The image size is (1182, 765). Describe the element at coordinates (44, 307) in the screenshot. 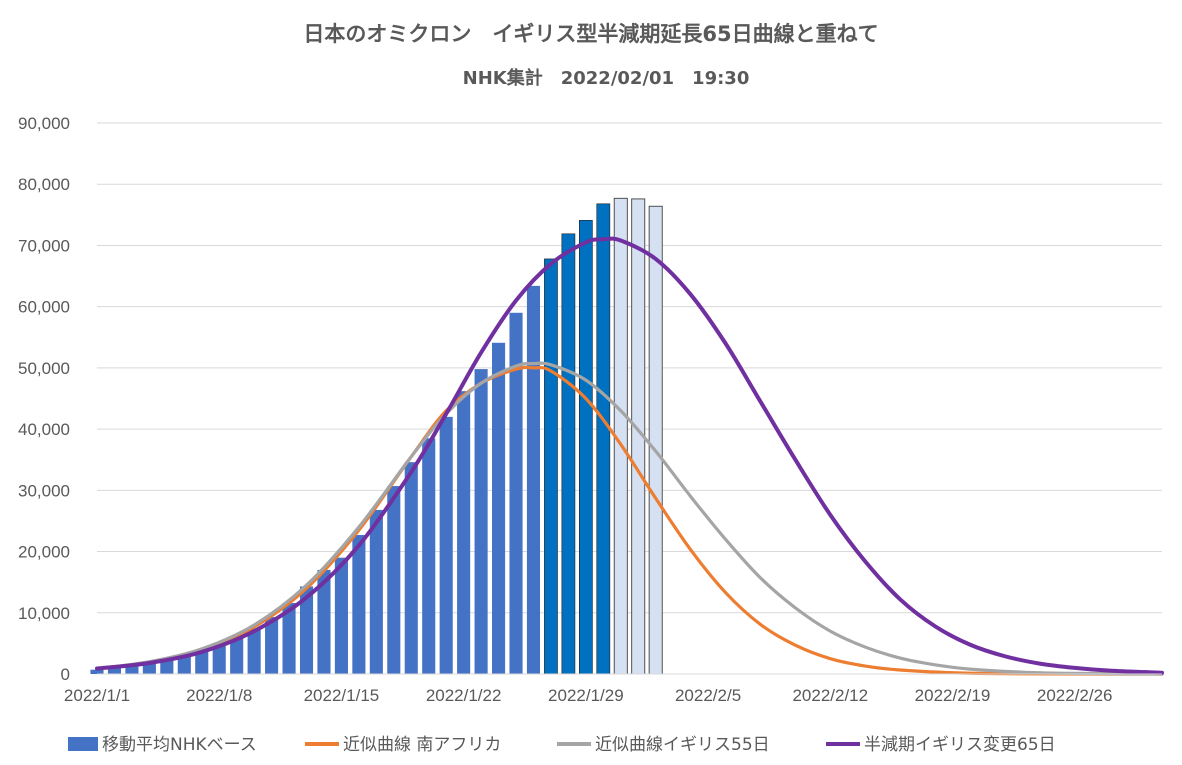

I see `y-tick-label: 60,000` at that location.